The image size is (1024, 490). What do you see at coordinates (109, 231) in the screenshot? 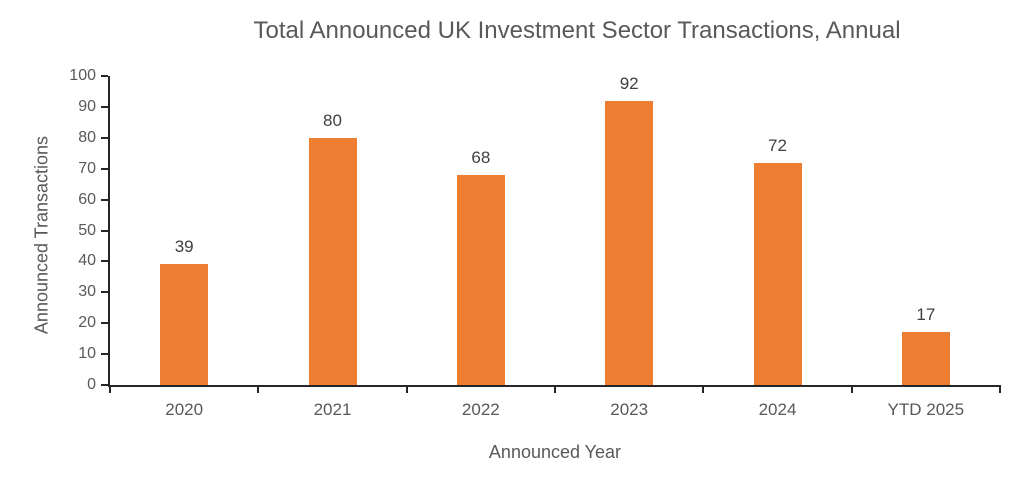
I see `y-axis-line` at bounding box center [109, 231].